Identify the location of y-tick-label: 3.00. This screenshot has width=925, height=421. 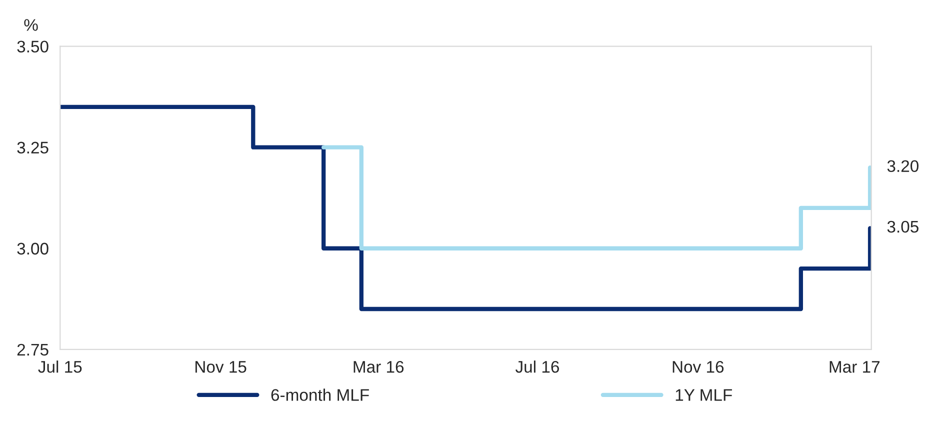
(32, 248).